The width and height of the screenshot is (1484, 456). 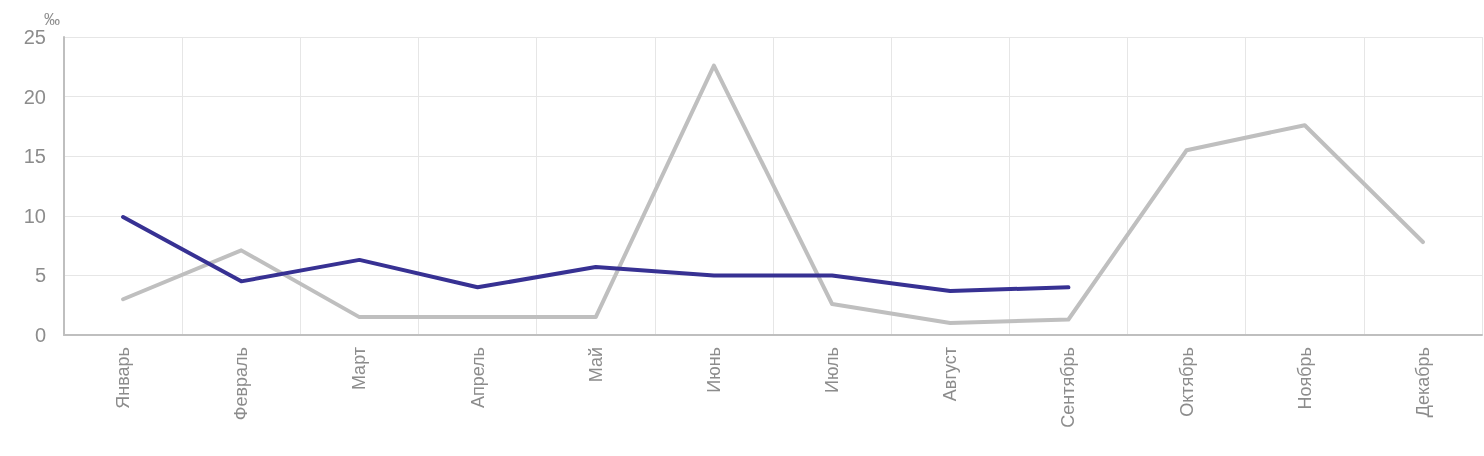 What do you see at coordinates (950, 374) in the screenshot?
I see `x-tick-label: Август` at bounding box center [950, 374].